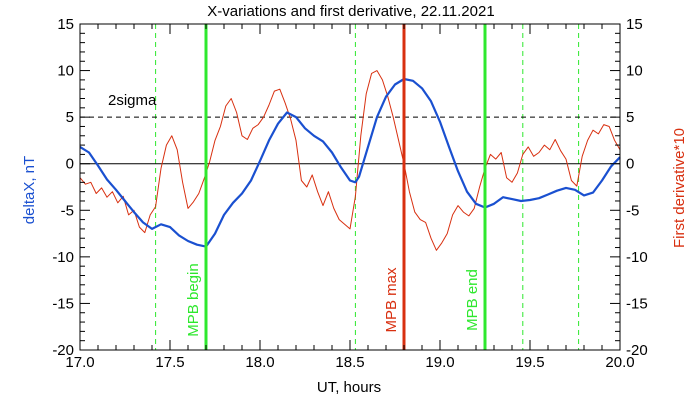 This screenshot has height=405, width=700. What do you see at coordinates (630, 117) in the screenshot?
I see `y-tick-label-right-5: 5` at bounding box center [630, 117].